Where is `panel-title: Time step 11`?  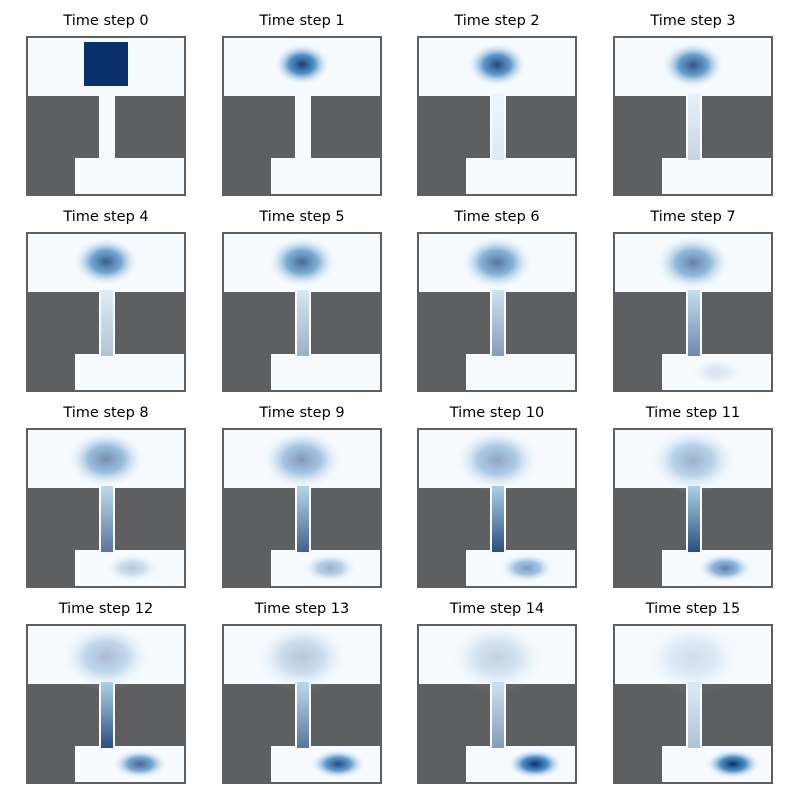
panel-title: Time step 11 is located at coordinates (693, 413).